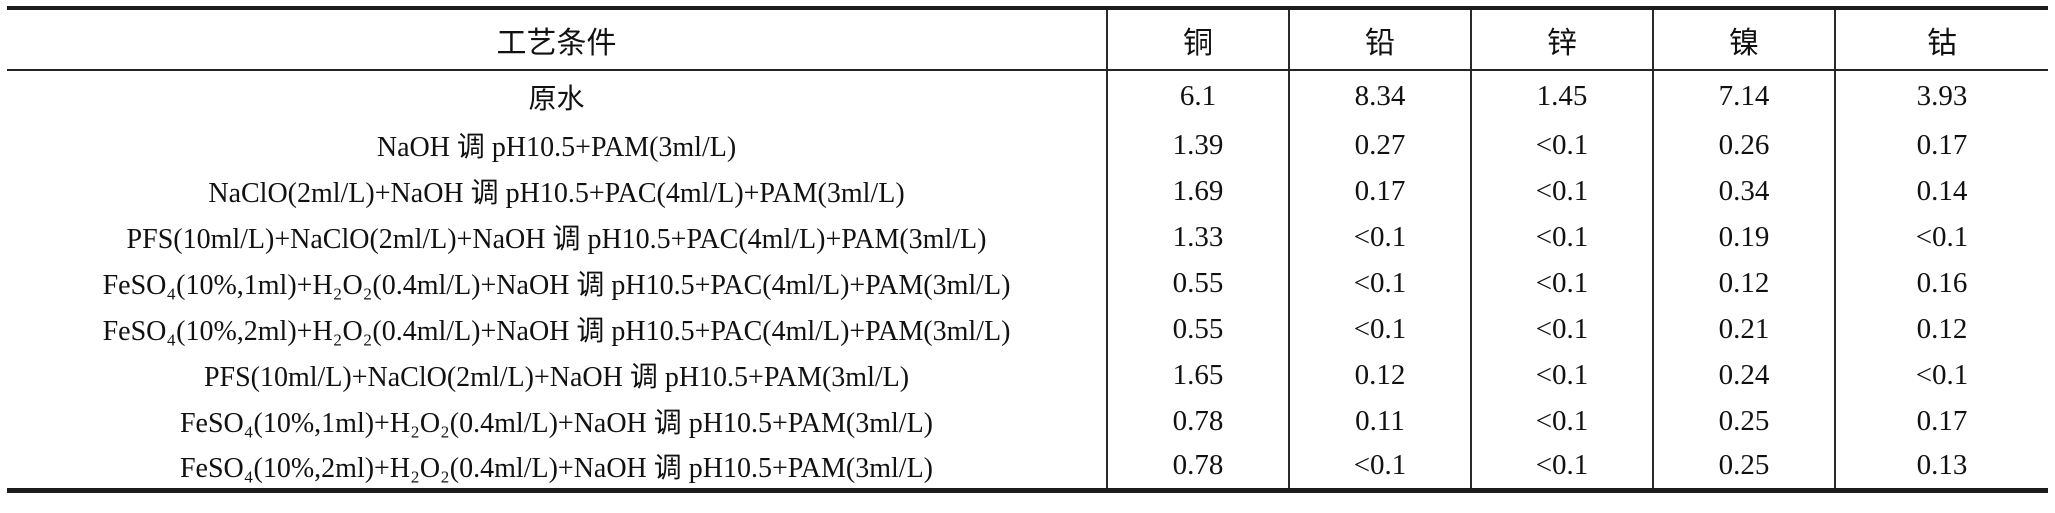  I want to click on value-cell: 0.24, so click(1743, 375).